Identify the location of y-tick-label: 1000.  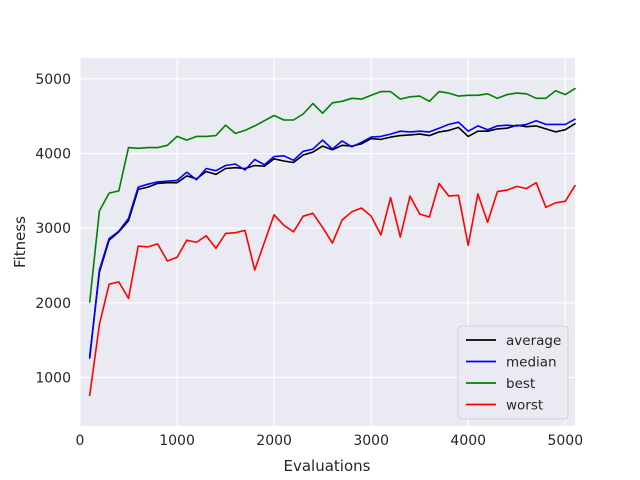
(53, 378).